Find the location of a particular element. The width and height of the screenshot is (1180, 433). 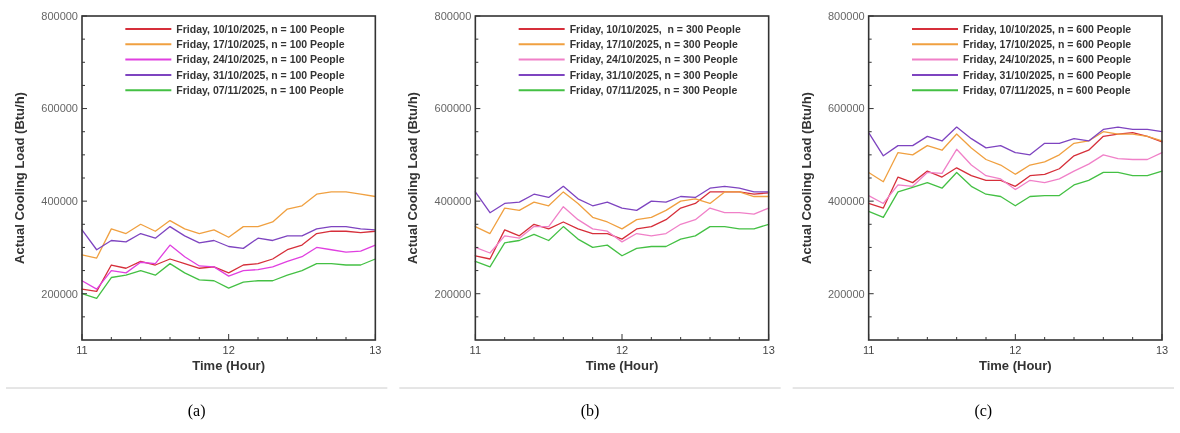

legend-label: Friday, 10/10/2025, n = 600 People is located at coordinates (1047, 28).